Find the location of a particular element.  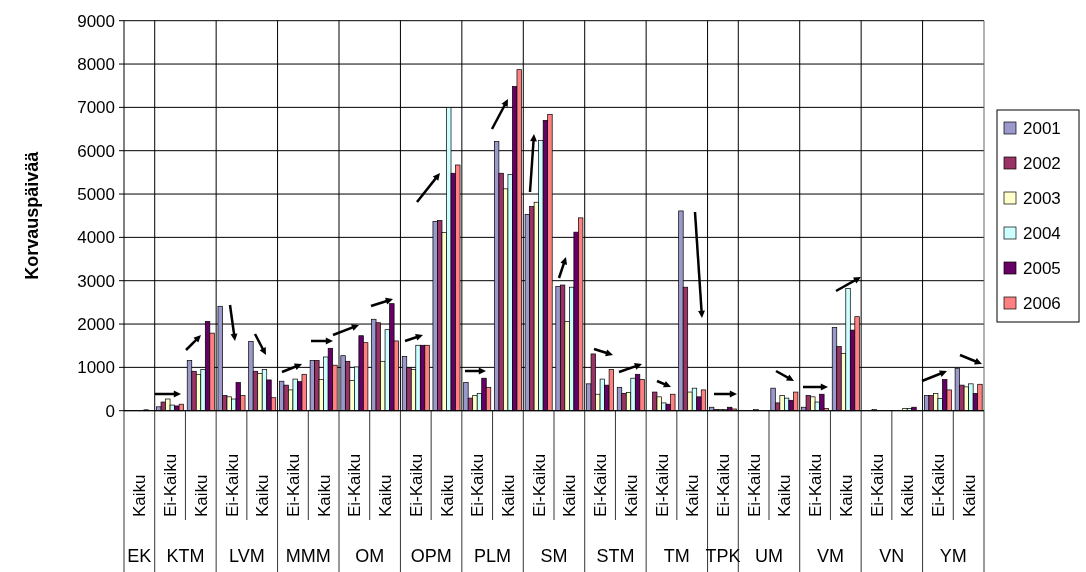

legend-label: 2004 is located at coordinates (1042, 233).